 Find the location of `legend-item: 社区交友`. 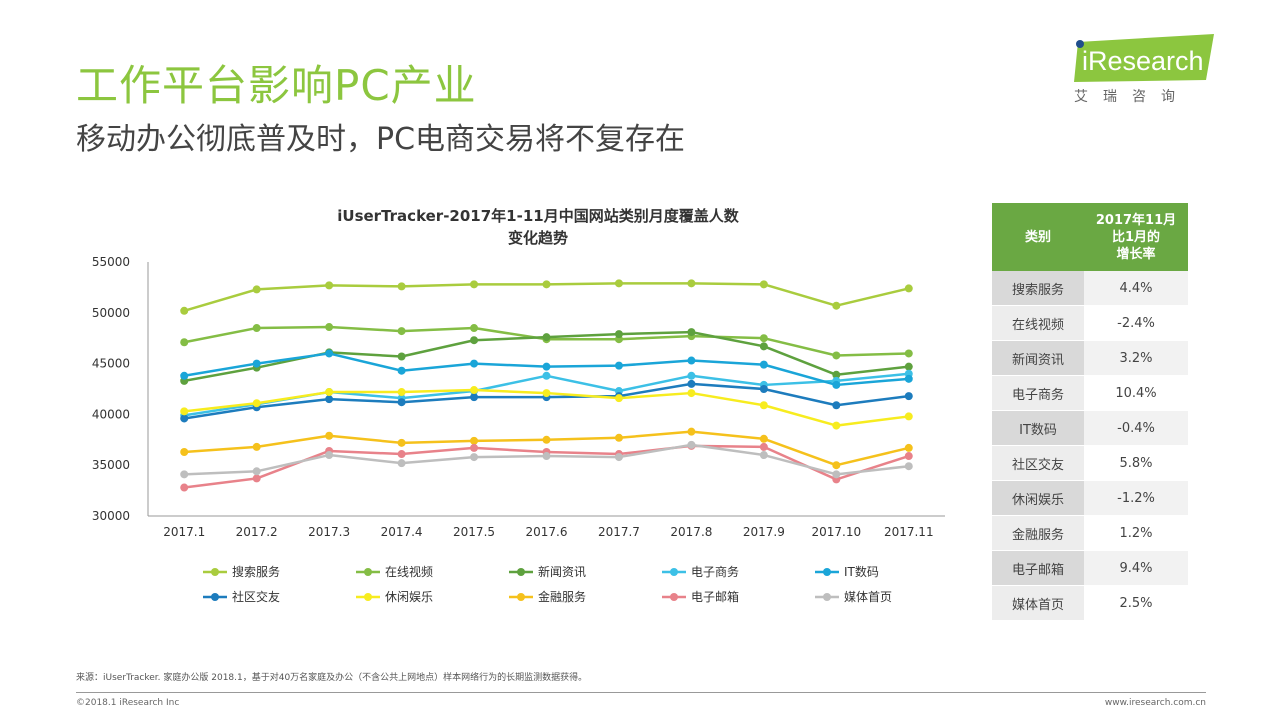

legend-item: 社区交友 is located at coordinates (241, 596).